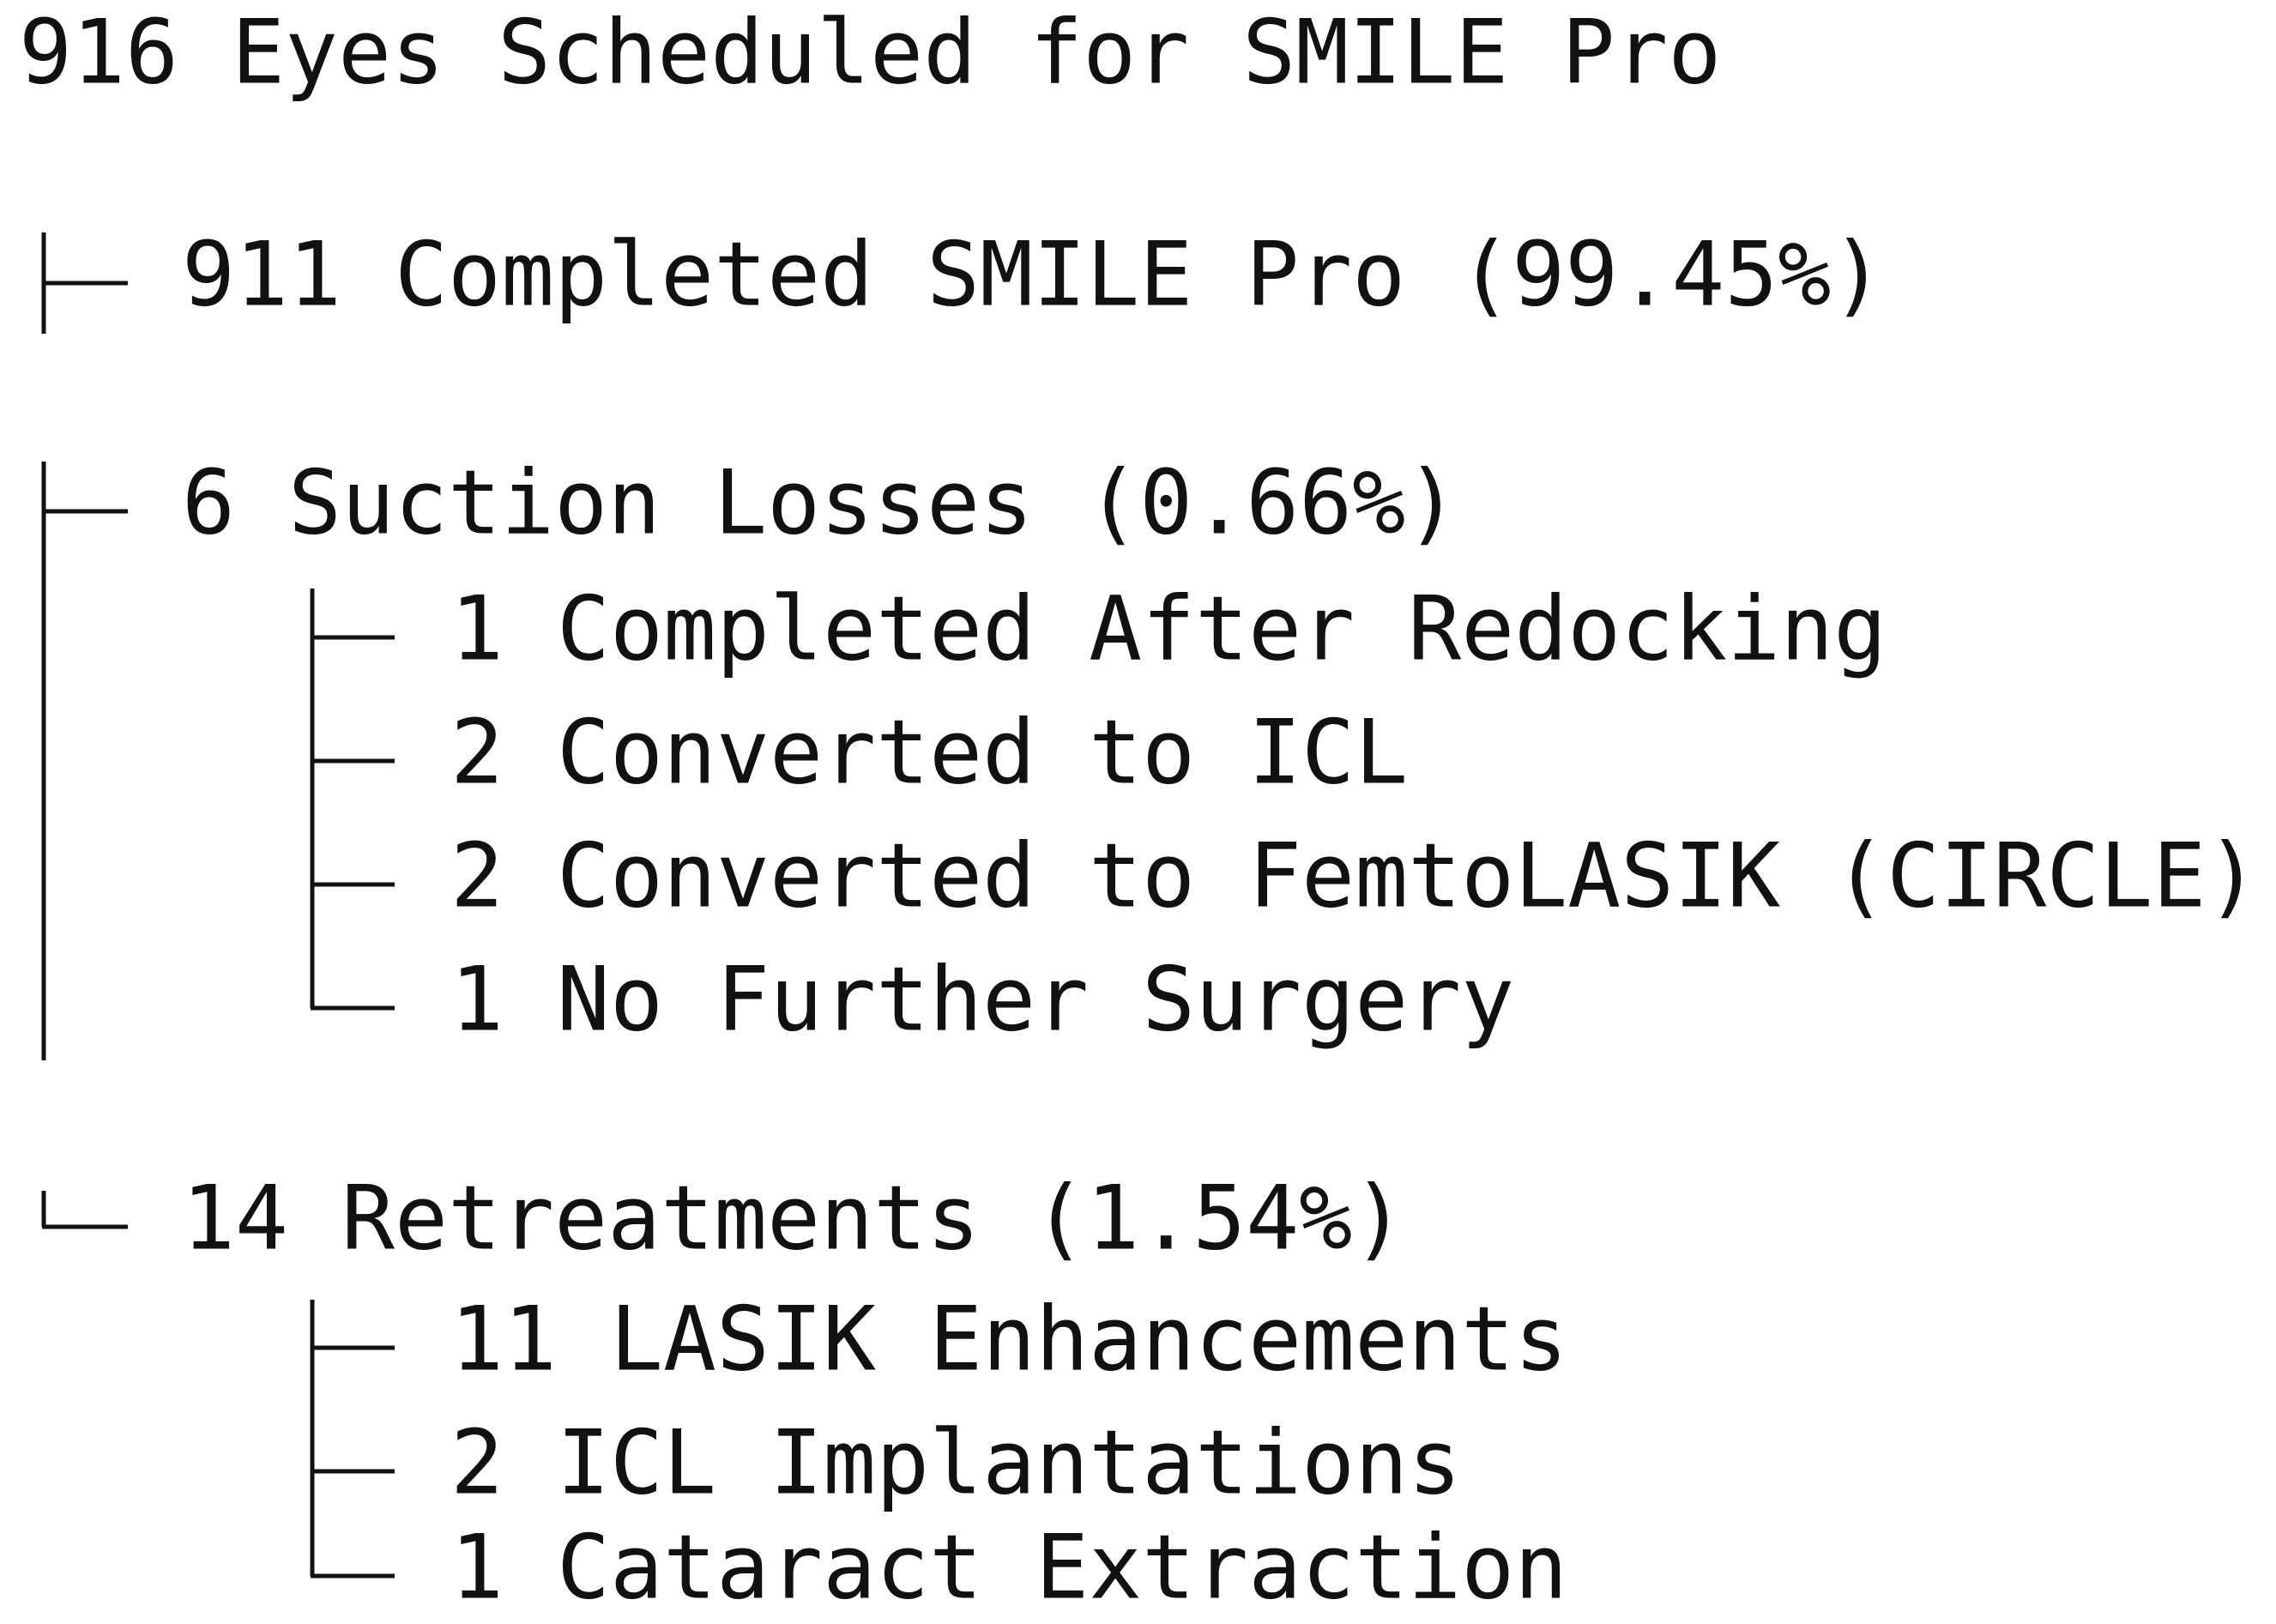 This screenshot has height=1624, width=2276. Describe the element at coordinates (1009, 1567) in the screenshot. I see `leaf-label: 1 Cataract Extraction` at that location.